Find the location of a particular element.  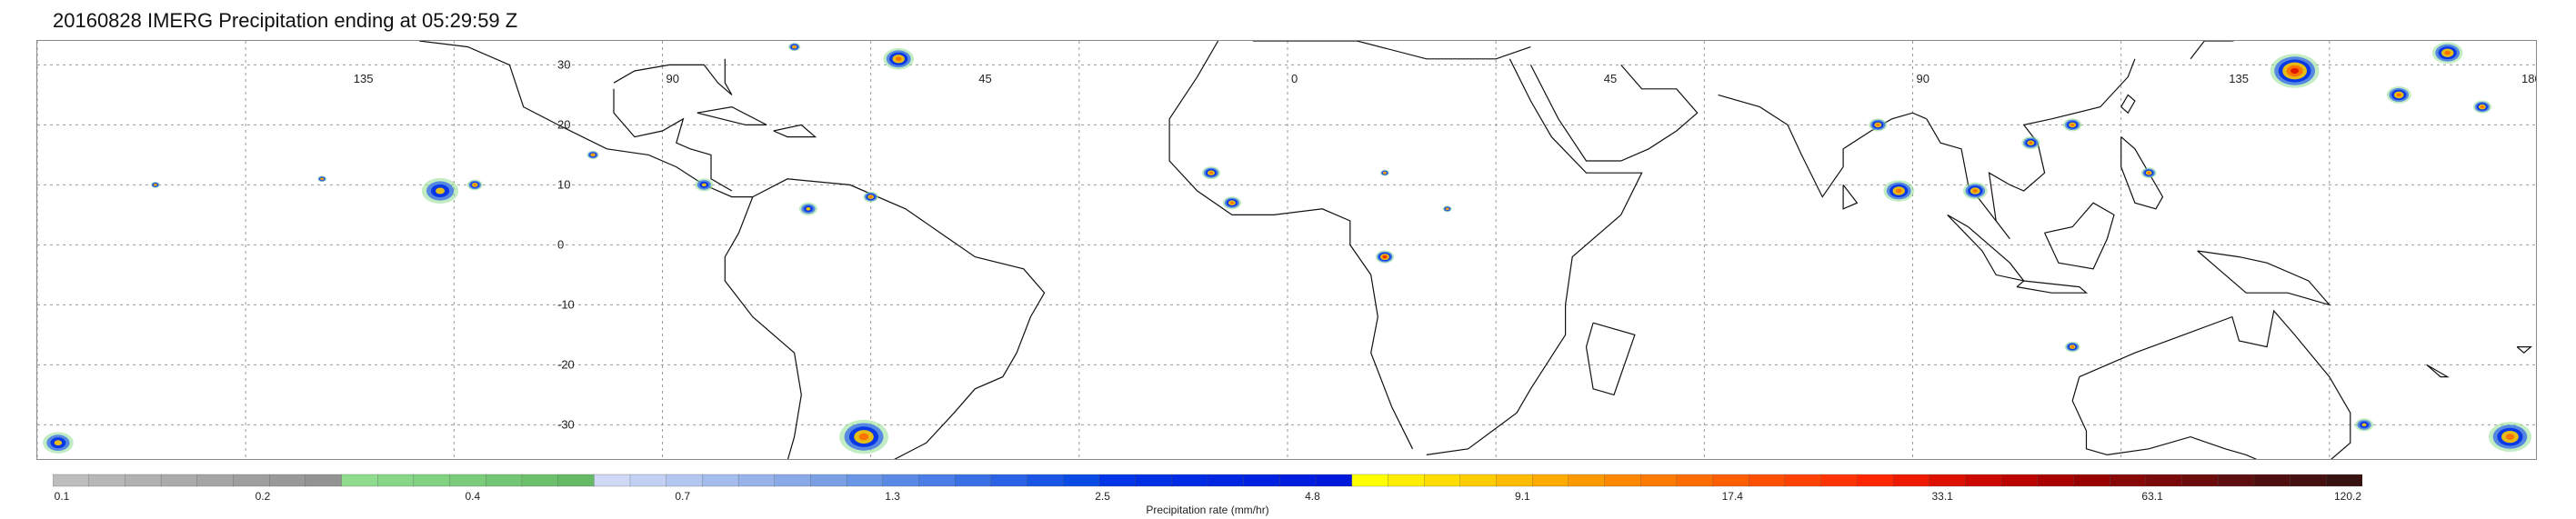

coast-australia-west is located at coordinates (2164, 417).